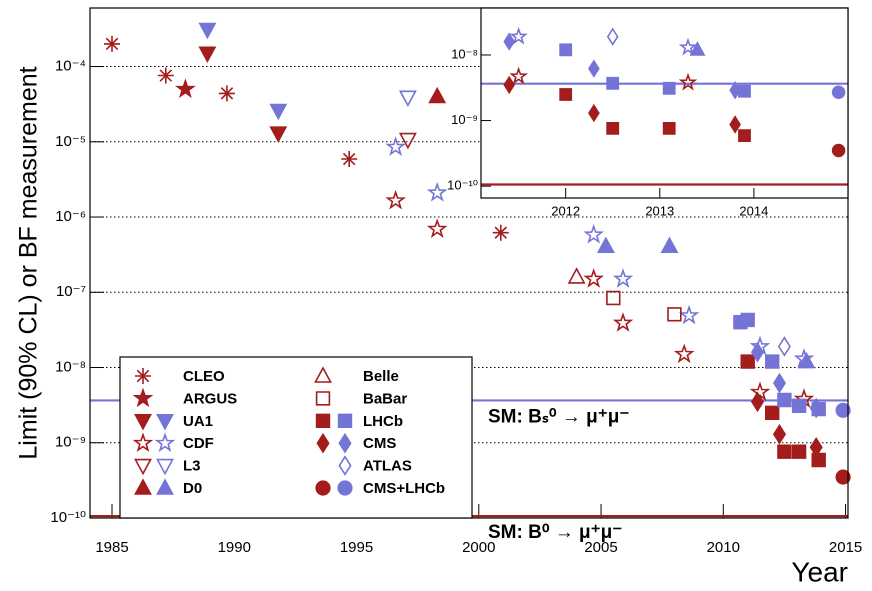 This screenshot has width=872, height=591. What do you see at coordinates (383, 421) in the screenshot?
I see `legend-label: LHCb` at bounding box center [383, 421].